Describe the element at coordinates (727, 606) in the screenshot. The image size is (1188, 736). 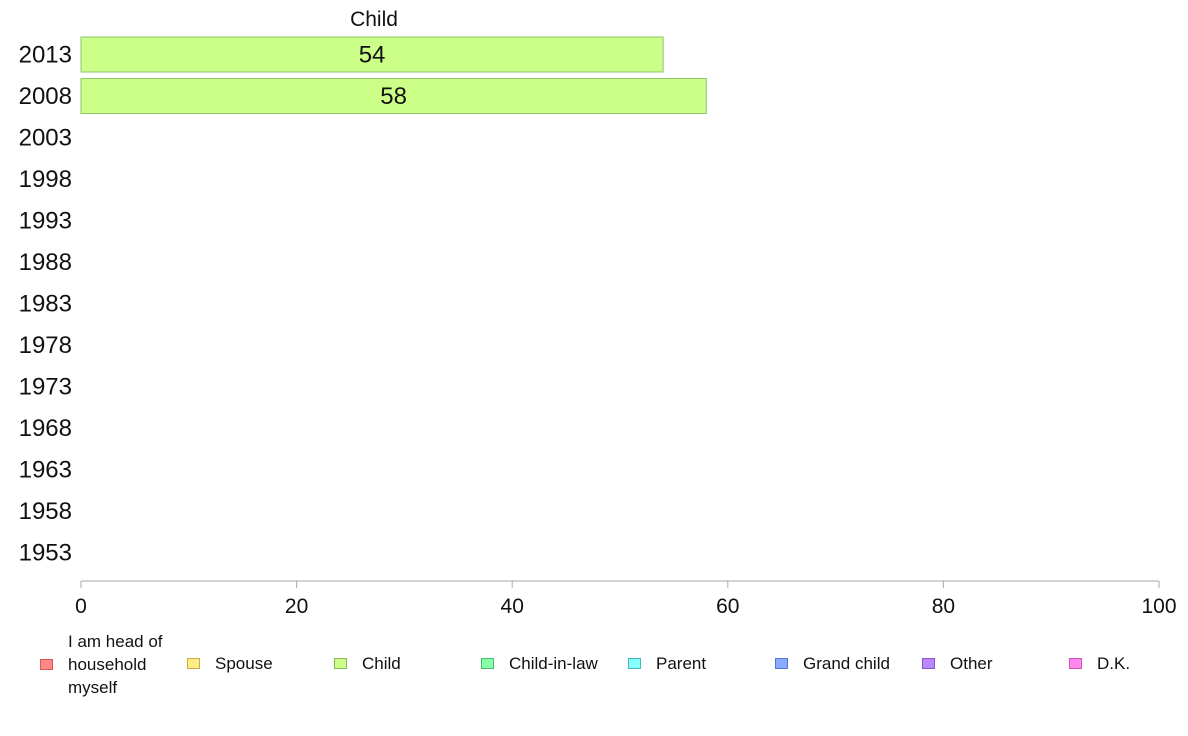
I see `x-tick-label: 60` at that location.